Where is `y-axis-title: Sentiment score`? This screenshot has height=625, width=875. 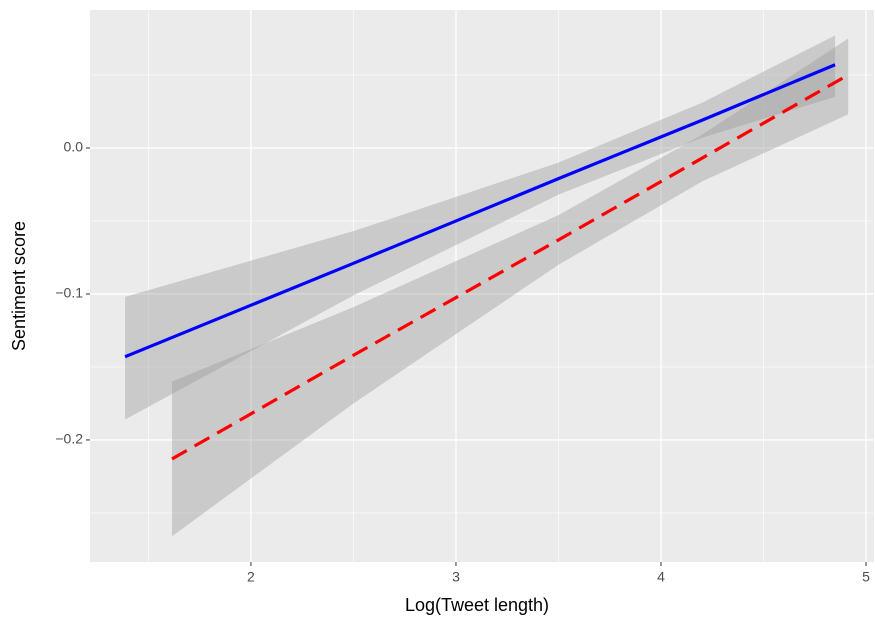 y-axis-title: Sentiment score is located at coordinates (19, 286).